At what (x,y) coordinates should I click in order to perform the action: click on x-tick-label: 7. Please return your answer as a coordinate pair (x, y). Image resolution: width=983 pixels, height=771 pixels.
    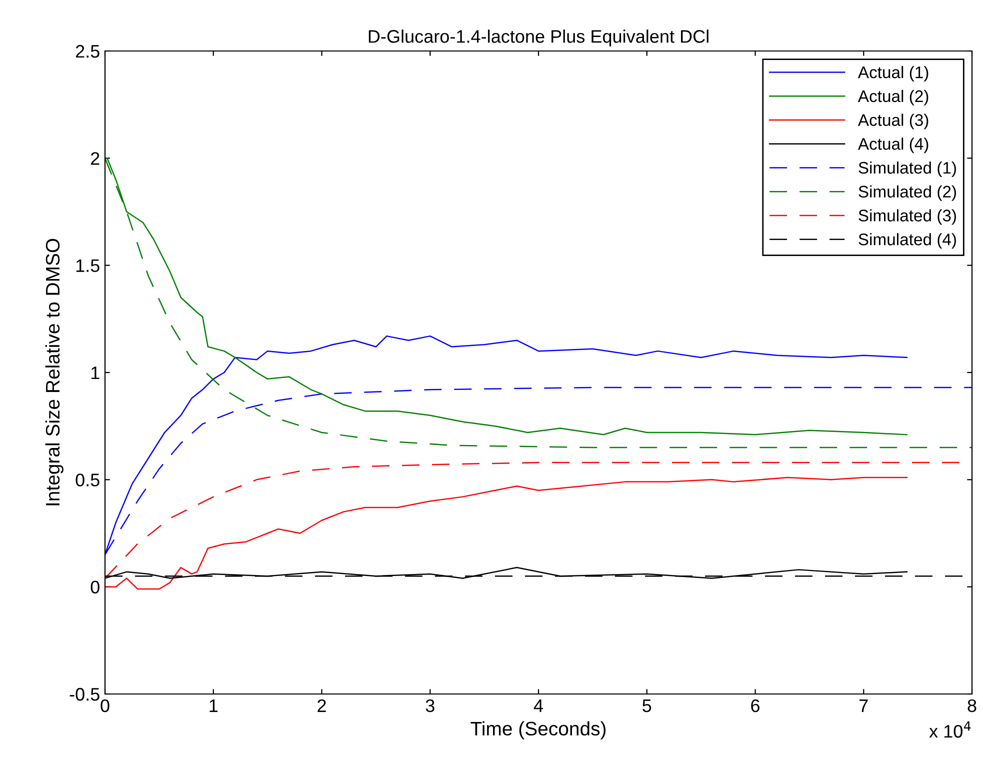
    Looking at the image, I should click on (864, 706).